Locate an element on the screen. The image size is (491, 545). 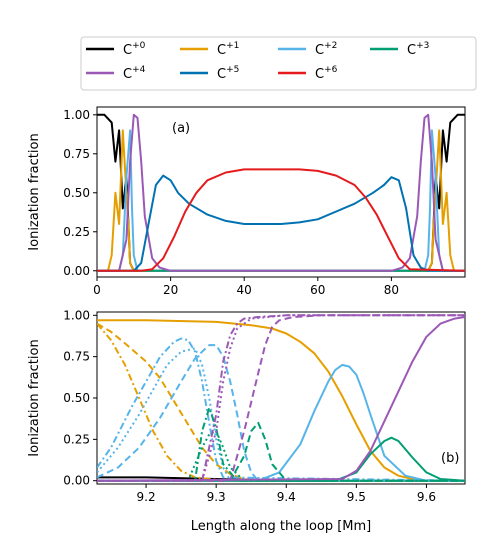
panel-a-ytick-label: 0.25 is located at coordinates (76, 232).